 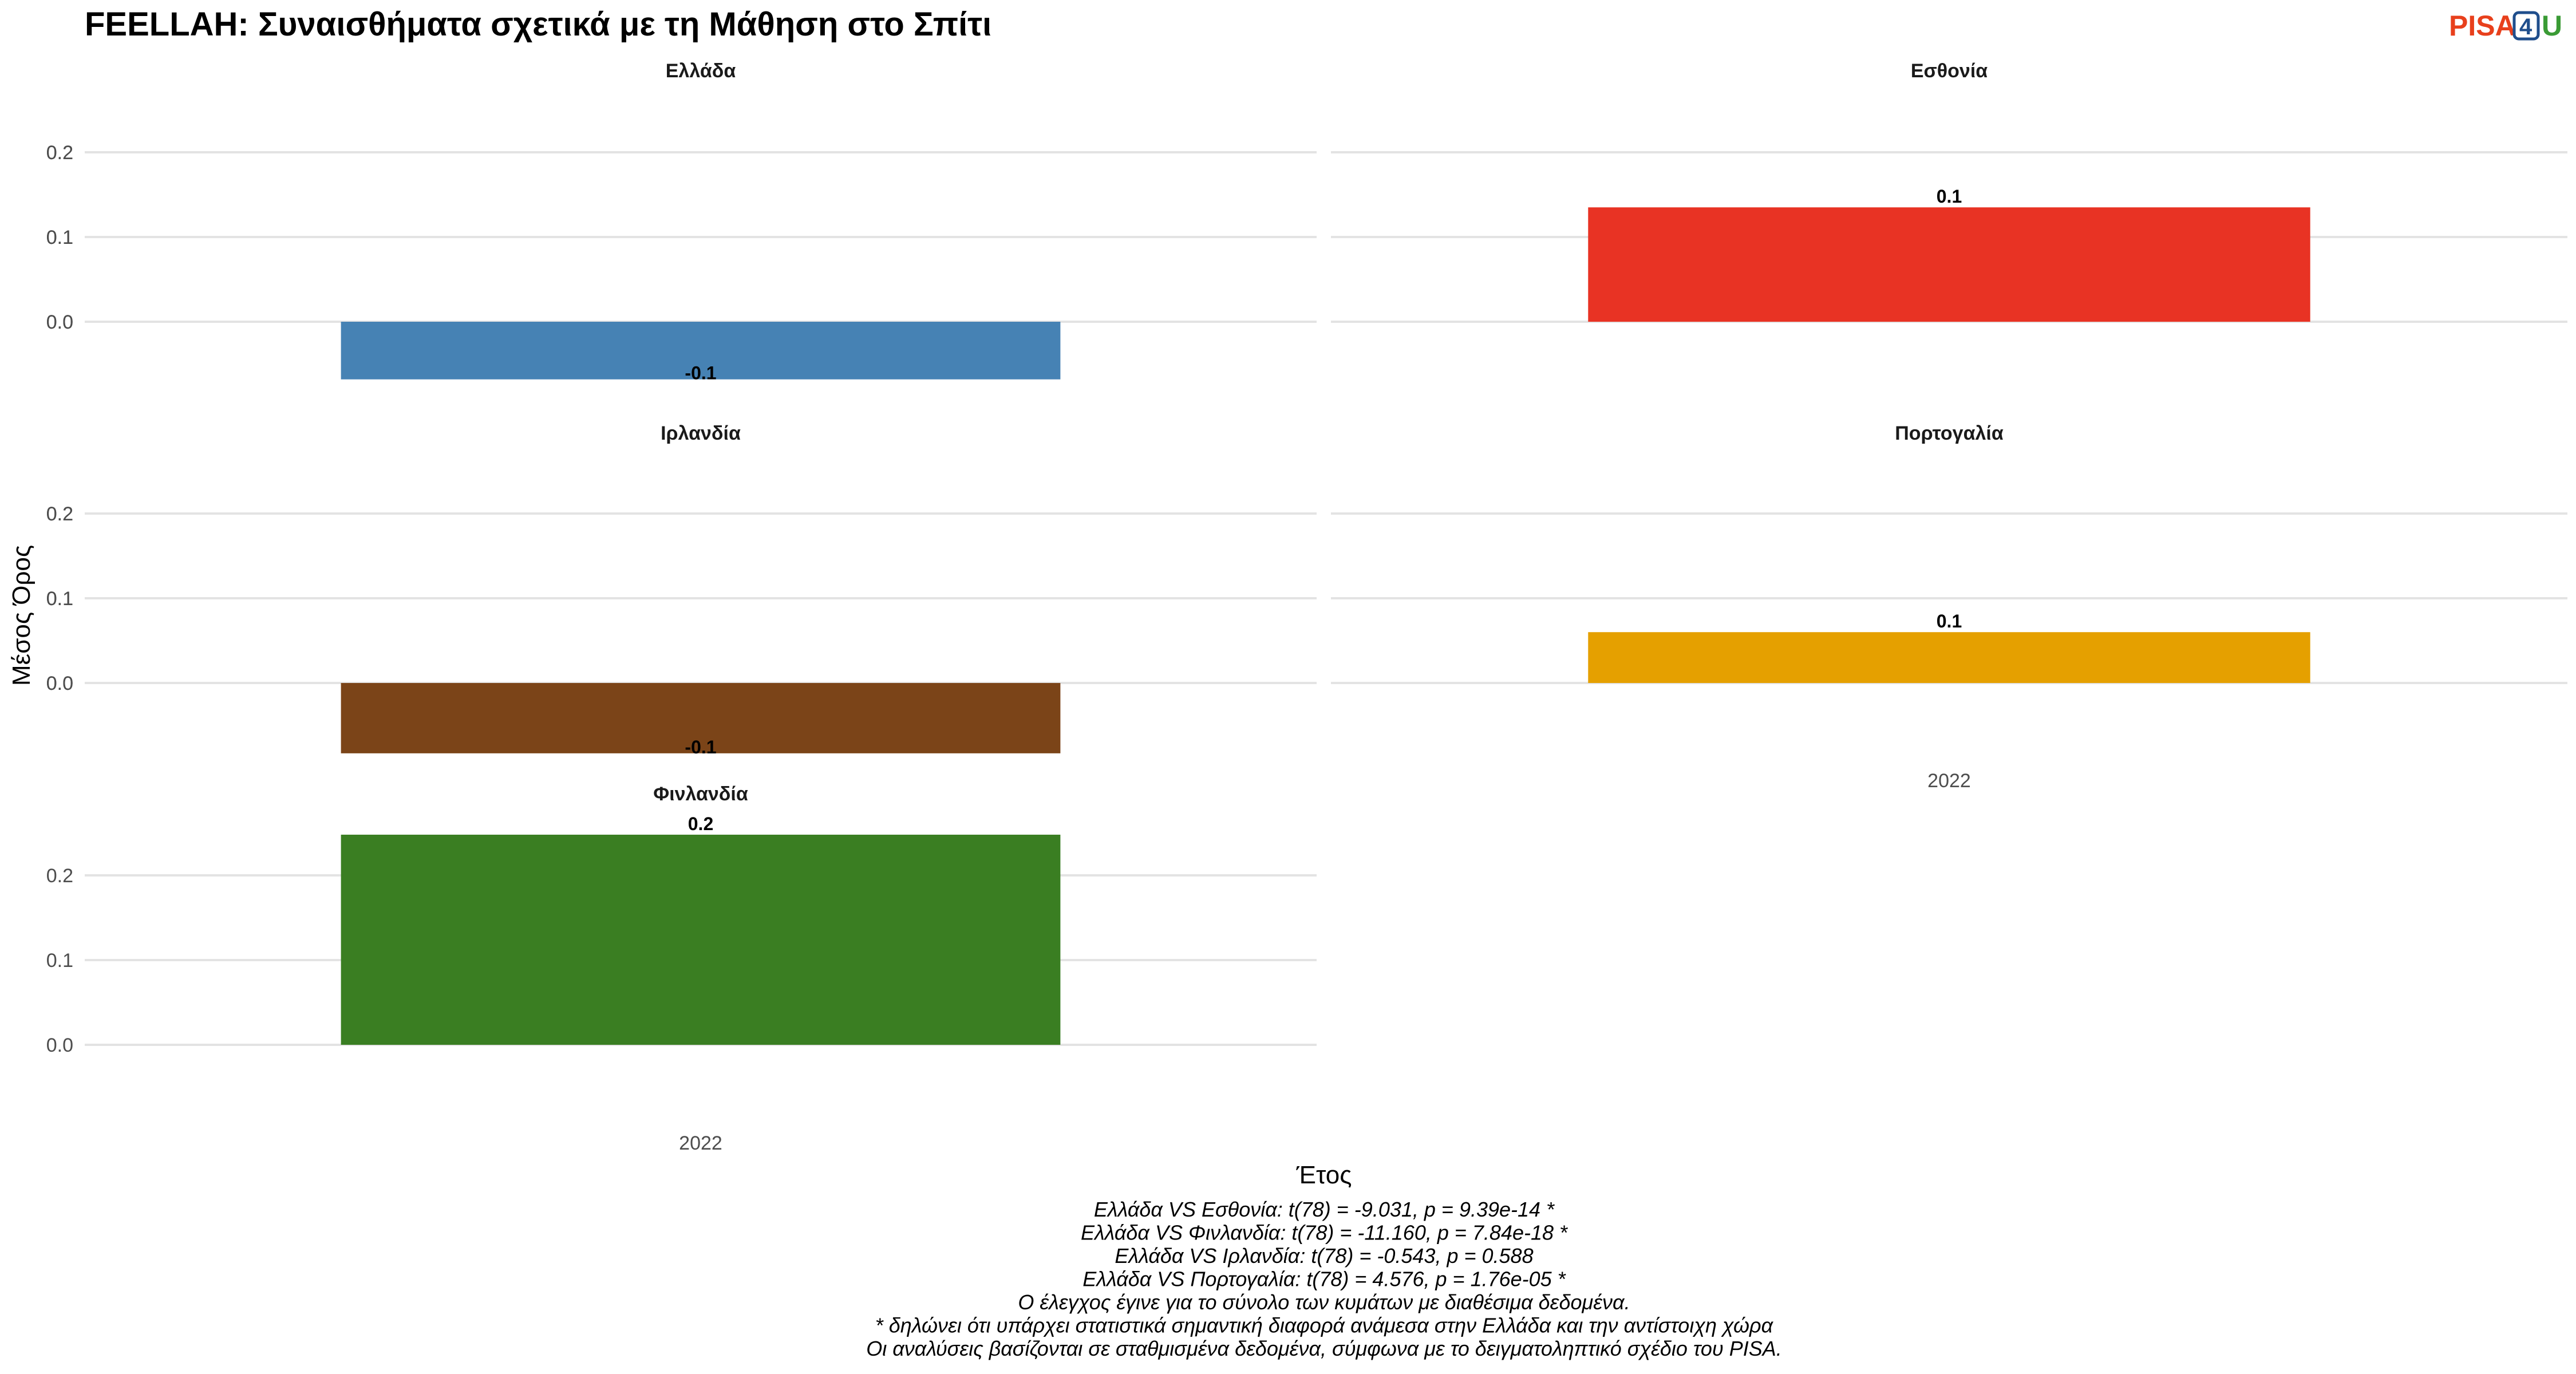 What do you see at coordinates (1949, 71) in the screenshot?
I see `panel-title: Εσθονία` at bounding box center [1949, 71].